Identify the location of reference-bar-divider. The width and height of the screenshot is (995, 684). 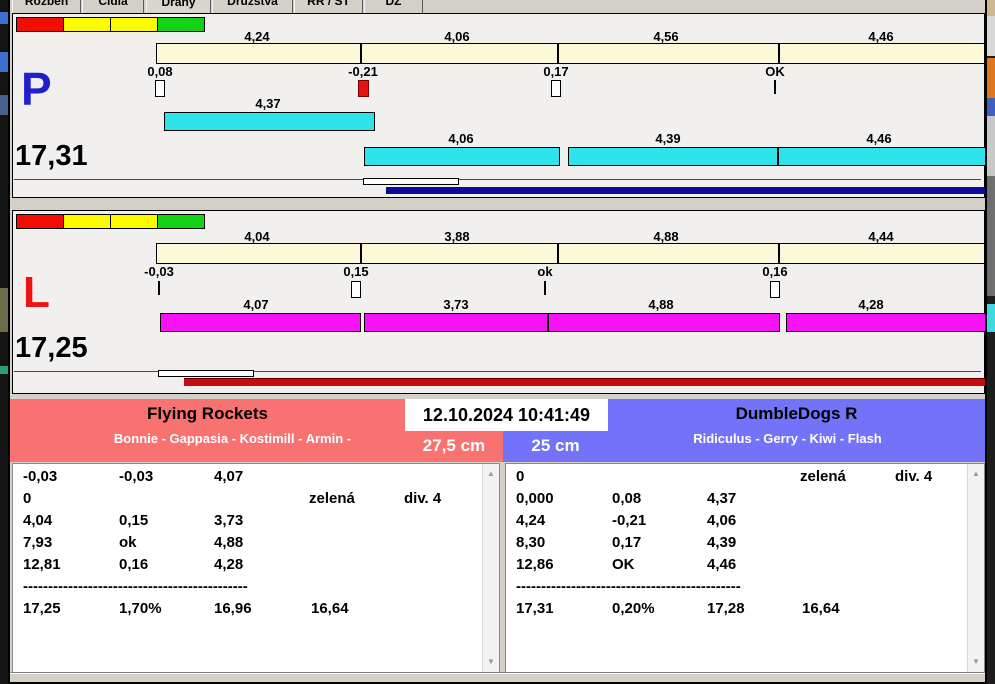
(558, 53).